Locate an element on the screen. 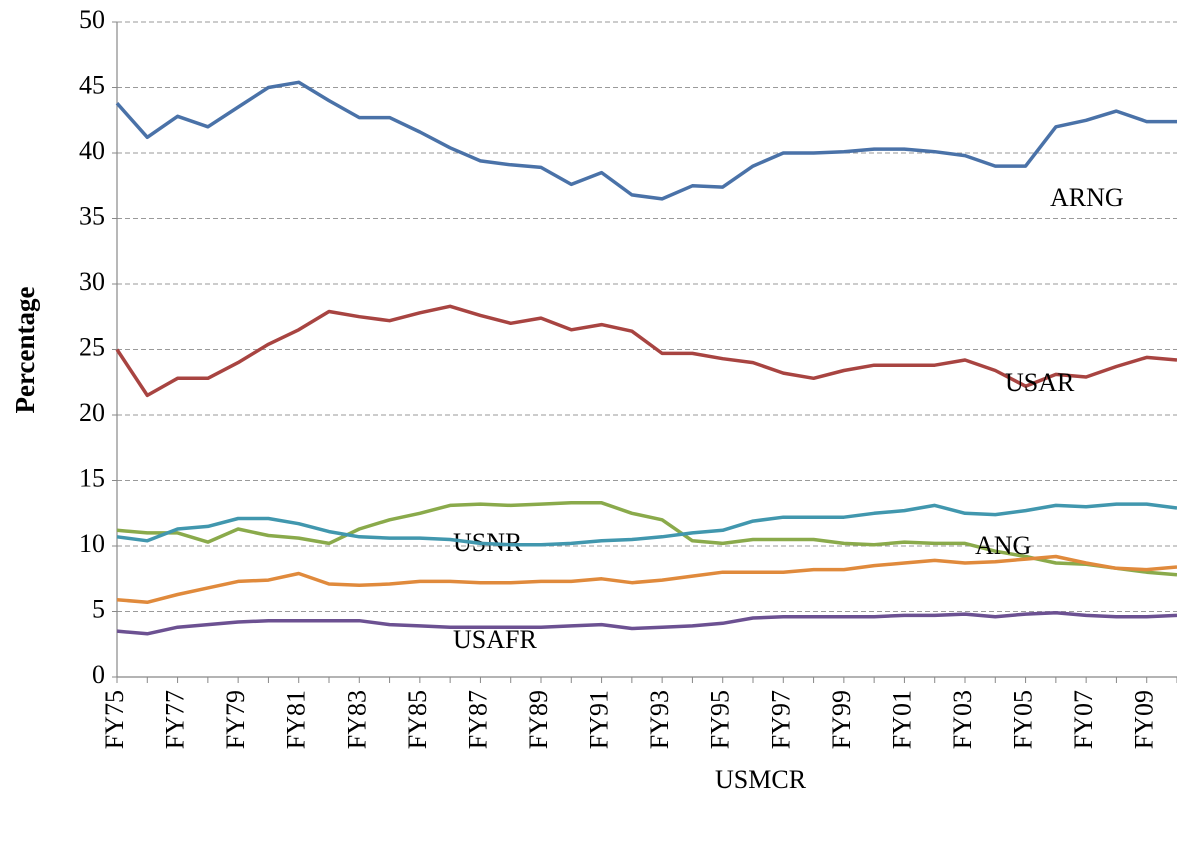 The width and height of the screenshot is (1177, 859). x-tick-label: FY87 is located at coordinates (477, 719).